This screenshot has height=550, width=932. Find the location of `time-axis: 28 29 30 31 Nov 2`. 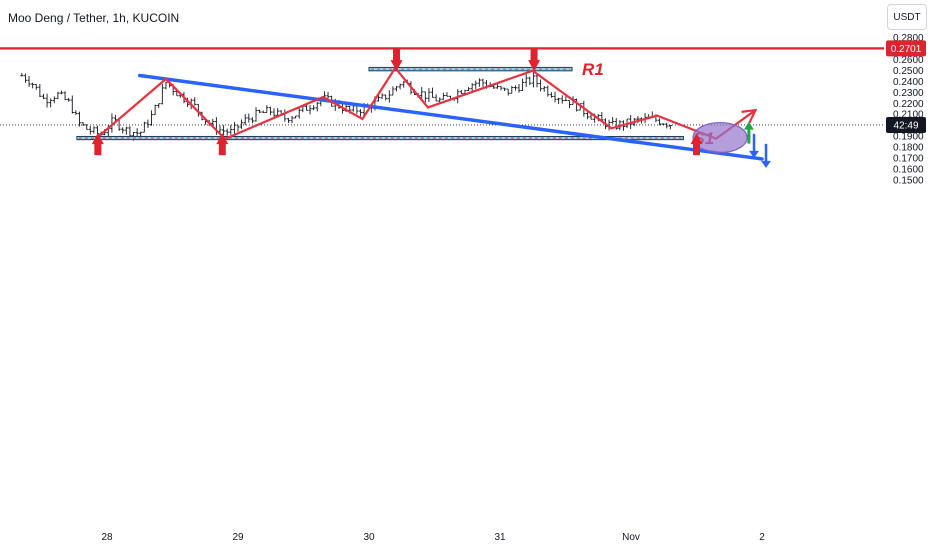

time-axis: 28 29 30 31 Nov 2 is located at coordinates (433, 537).